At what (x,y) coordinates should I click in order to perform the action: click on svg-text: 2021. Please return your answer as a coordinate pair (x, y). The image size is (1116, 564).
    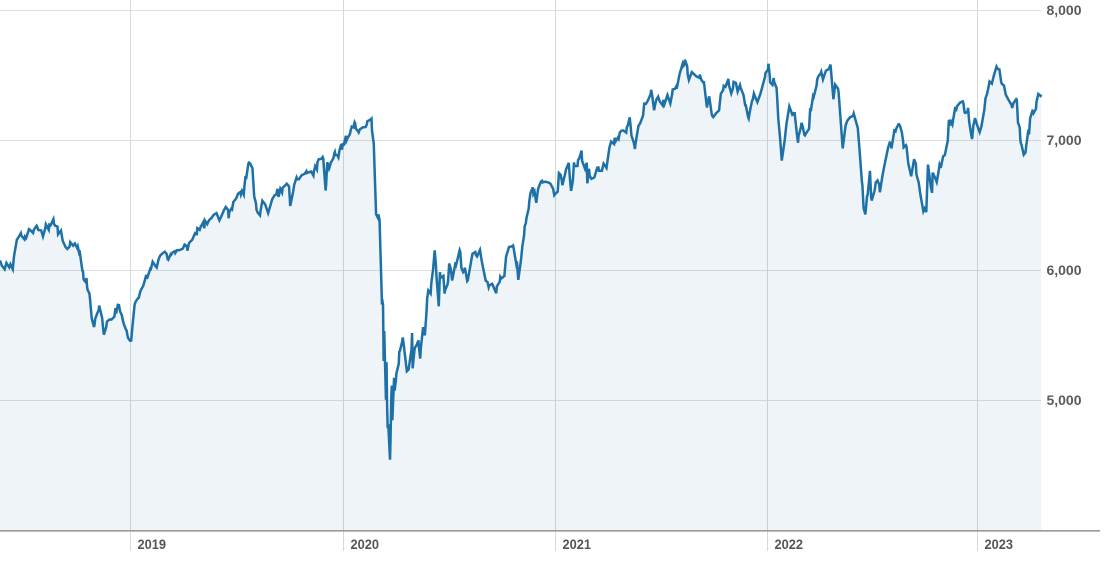
    Looking at the image, I should click on (577, 544).